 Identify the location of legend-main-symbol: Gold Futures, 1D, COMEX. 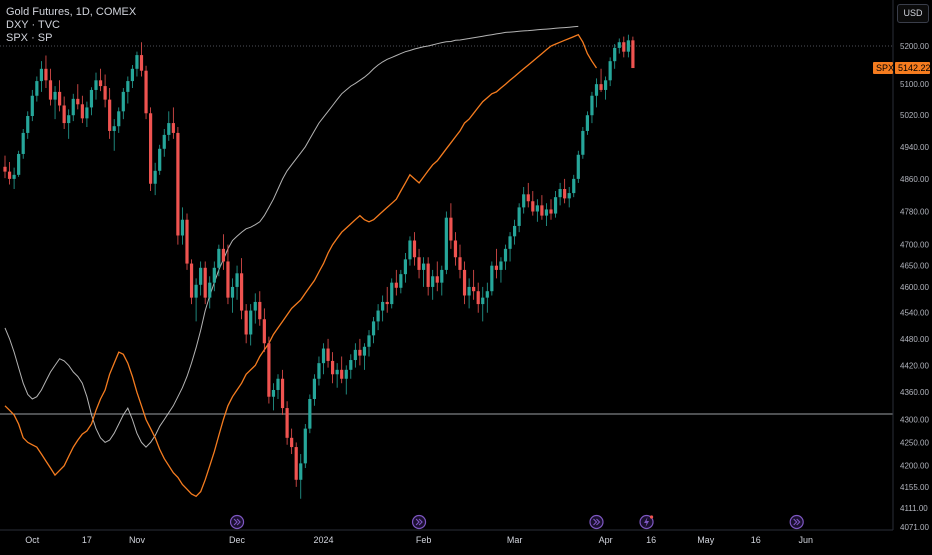
(71, 12).